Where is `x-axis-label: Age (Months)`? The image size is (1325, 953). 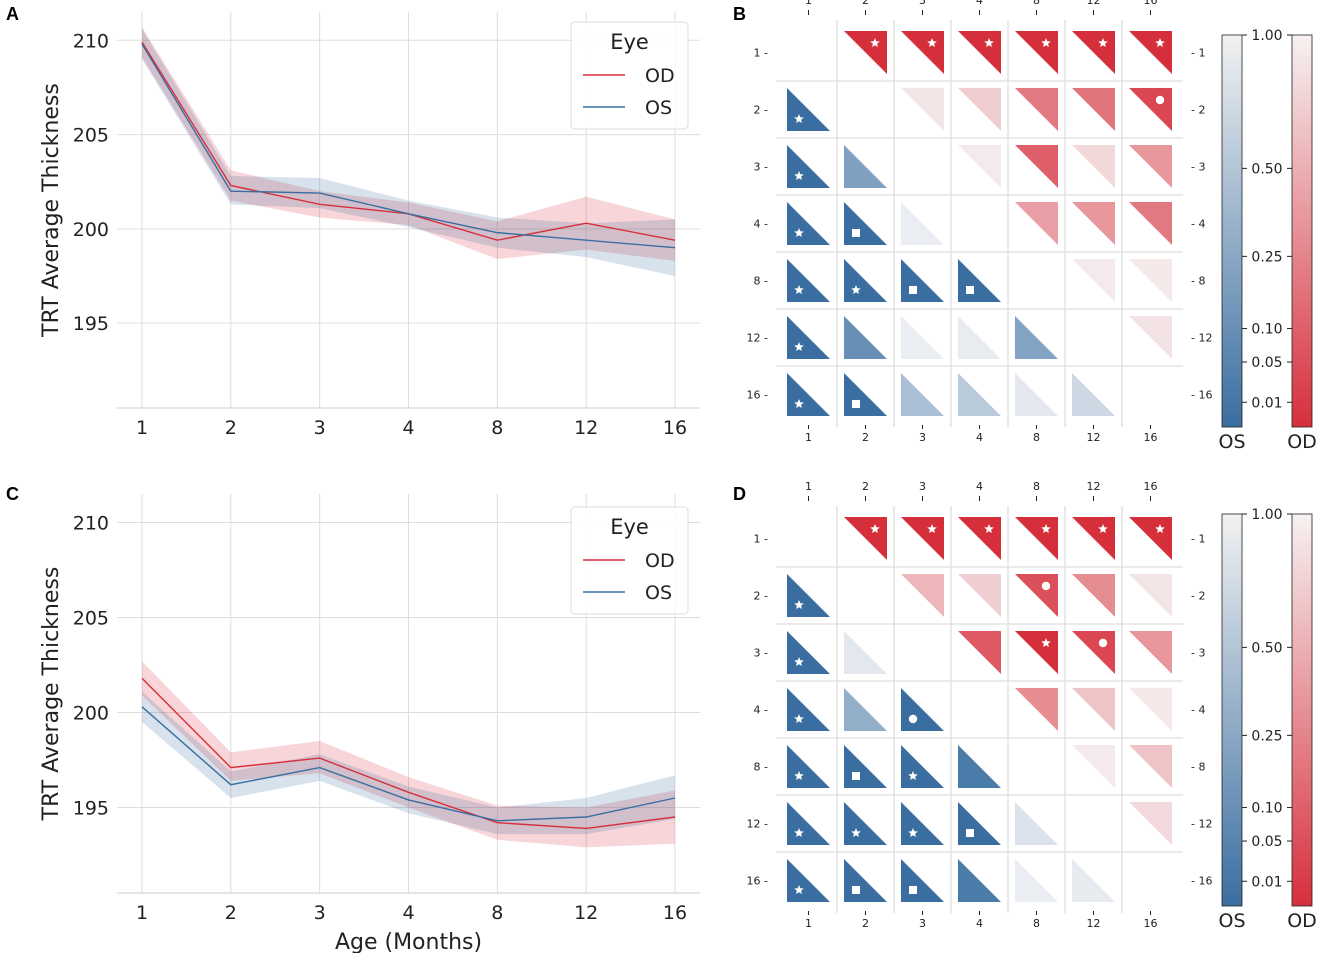 x-axis-label: Age (Months) is located at coordinates (408, 941).